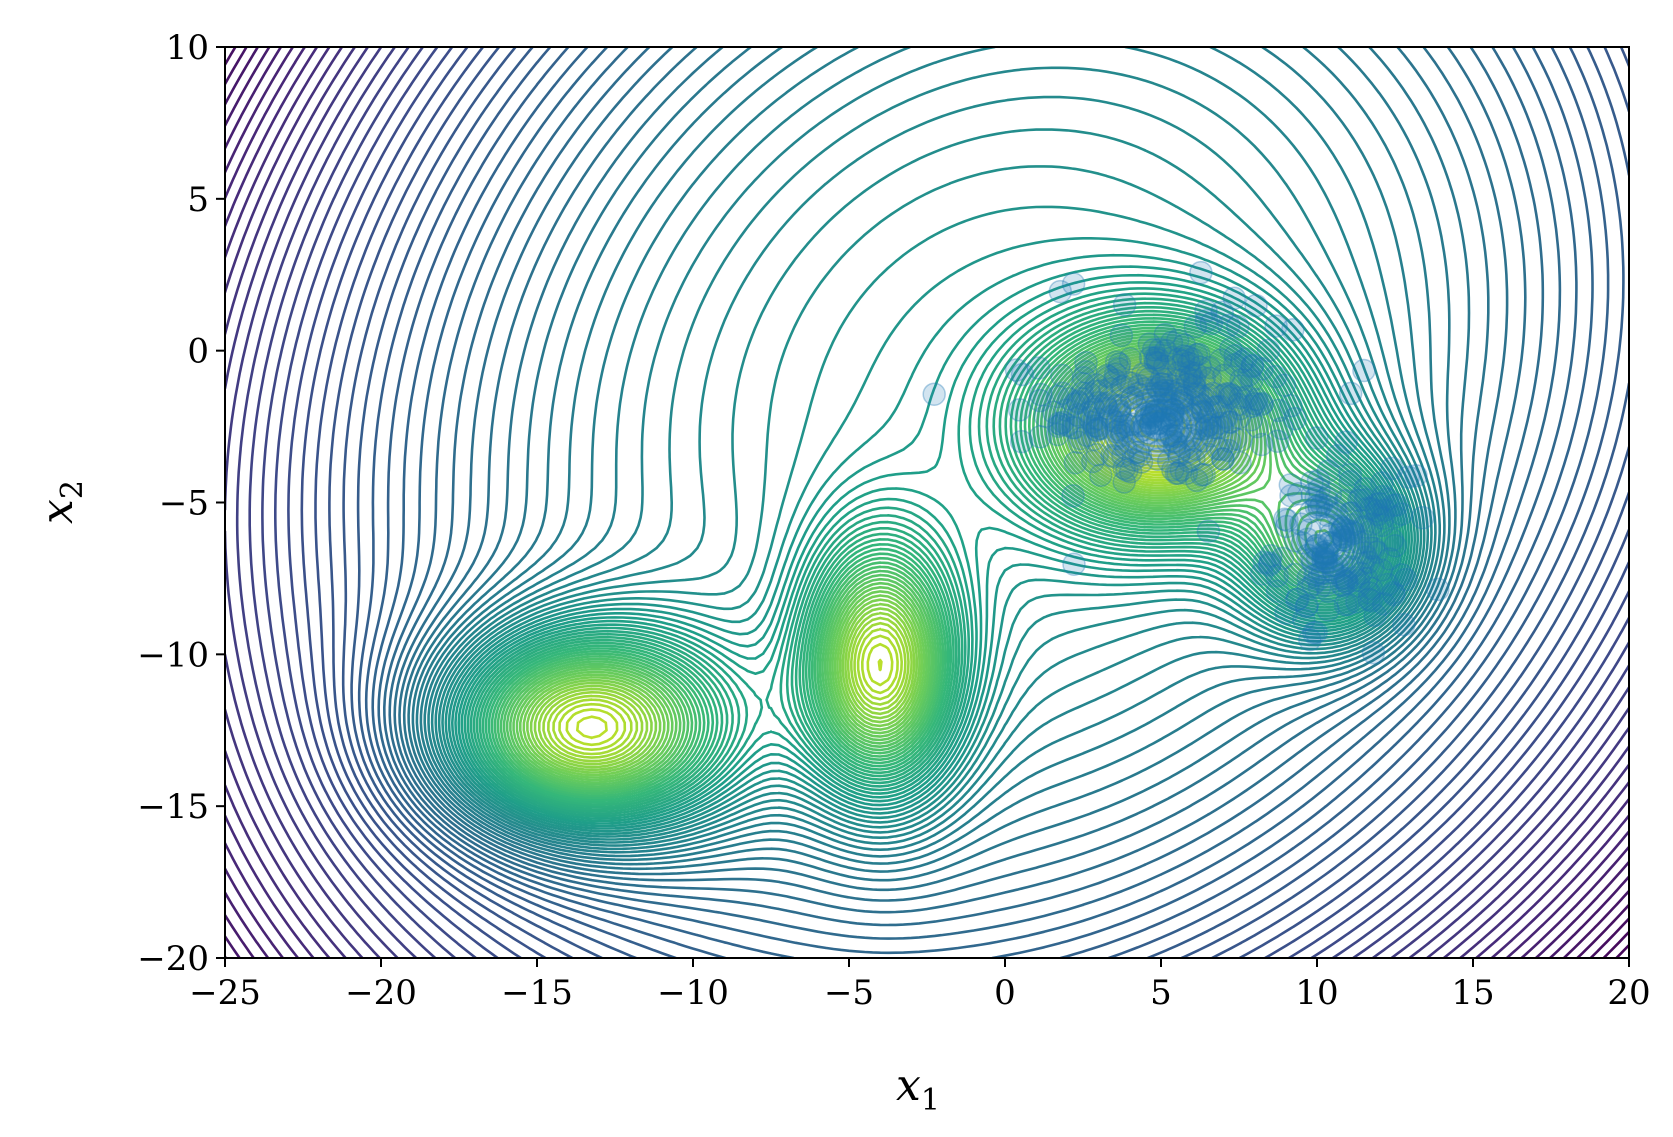 Image resolution: width=1673 pixels, height=1137 pixels. Describe the element at coordinates (849, 993) in the screenshot. I see `x-tick-label: −5` at that location.